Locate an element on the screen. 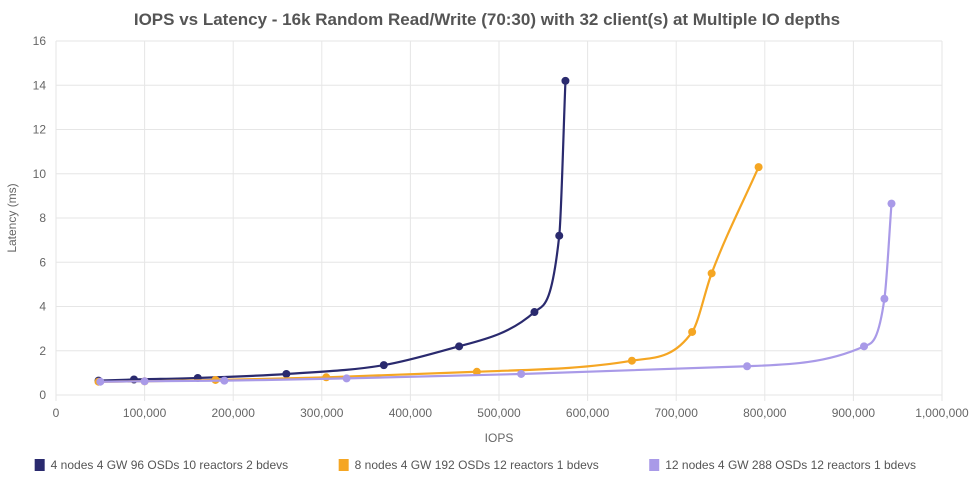 Image resolution: width=975 pixels, height=488 pixels. x-tick-label: 700,000 is located at coordinates (677, 413).